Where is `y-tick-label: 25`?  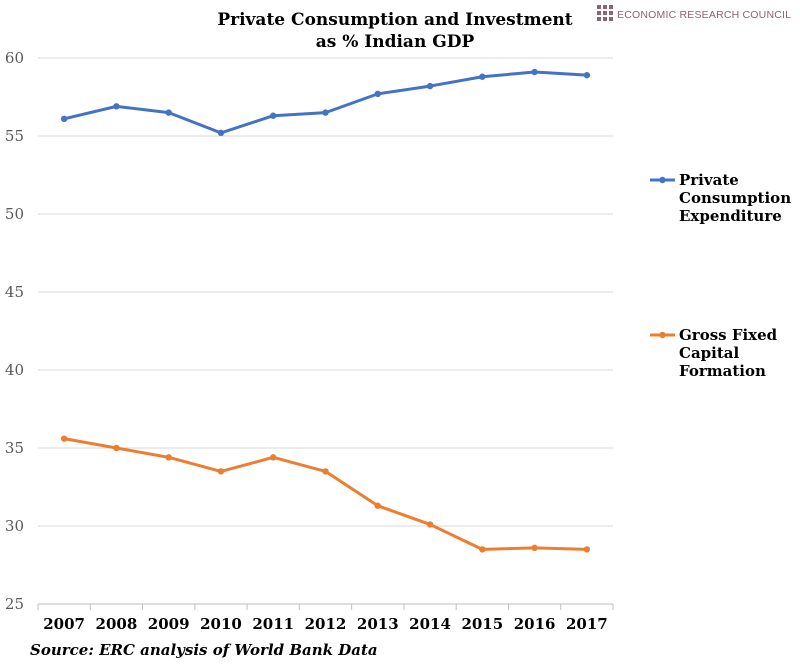 y-tick-label: 25 is located at coordinates (14, 604).